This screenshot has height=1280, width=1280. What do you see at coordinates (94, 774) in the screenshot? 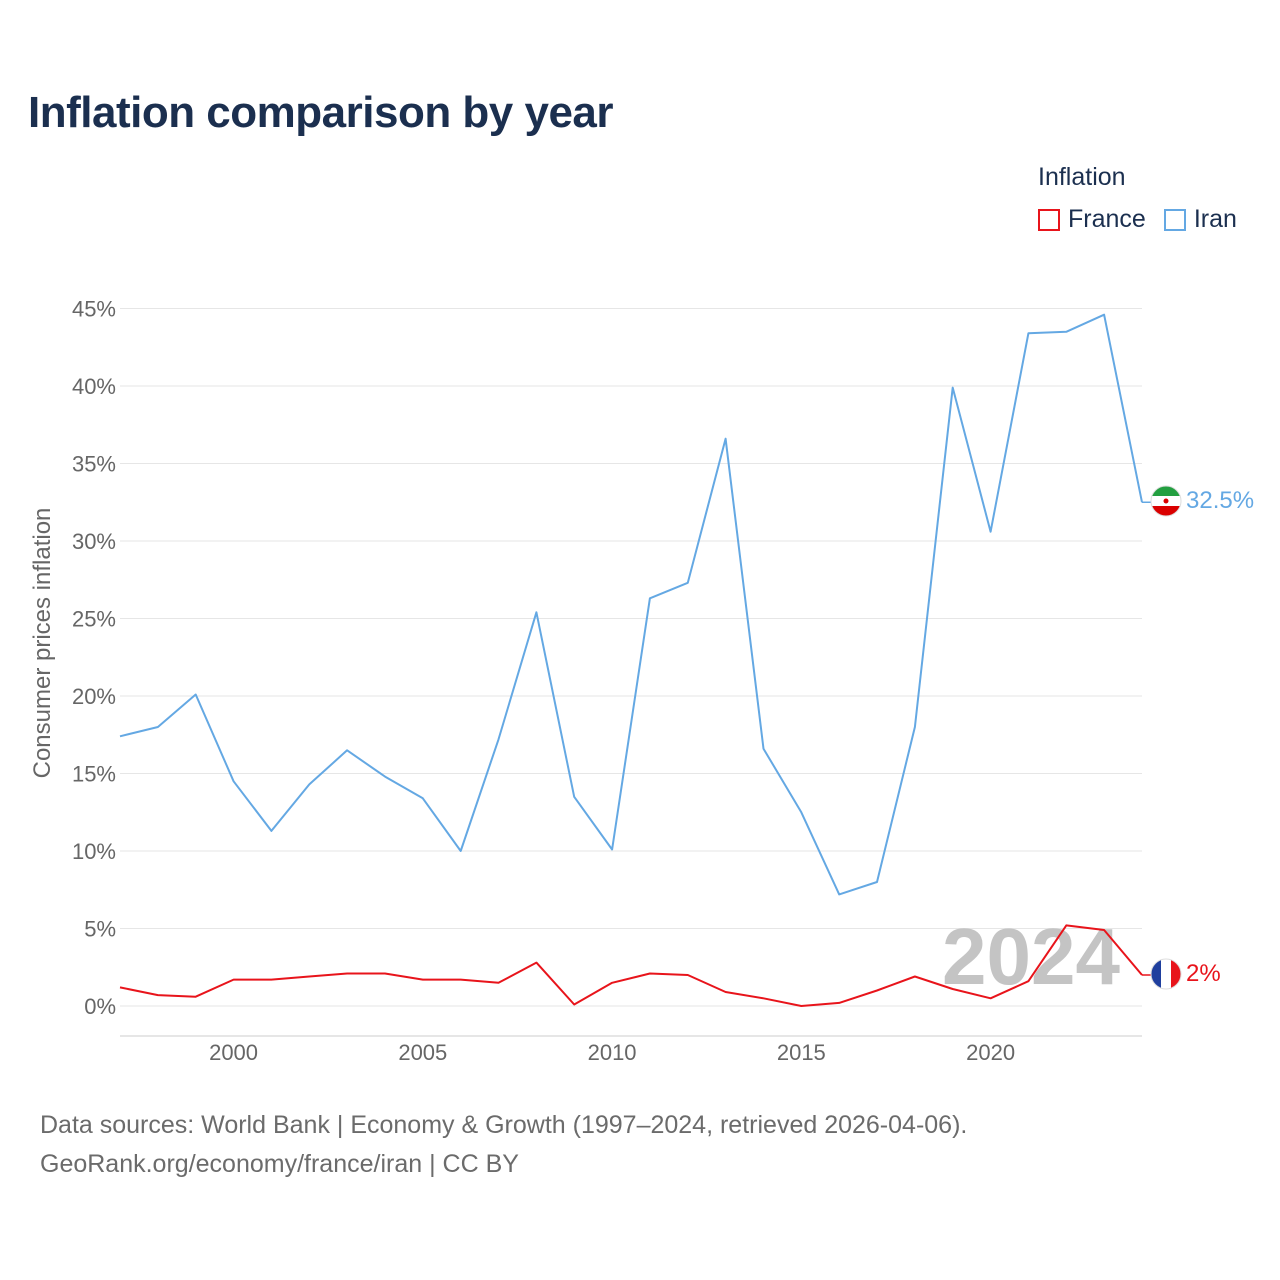
I see `y-tick-label: 15%` at bounding box center [94, 774].